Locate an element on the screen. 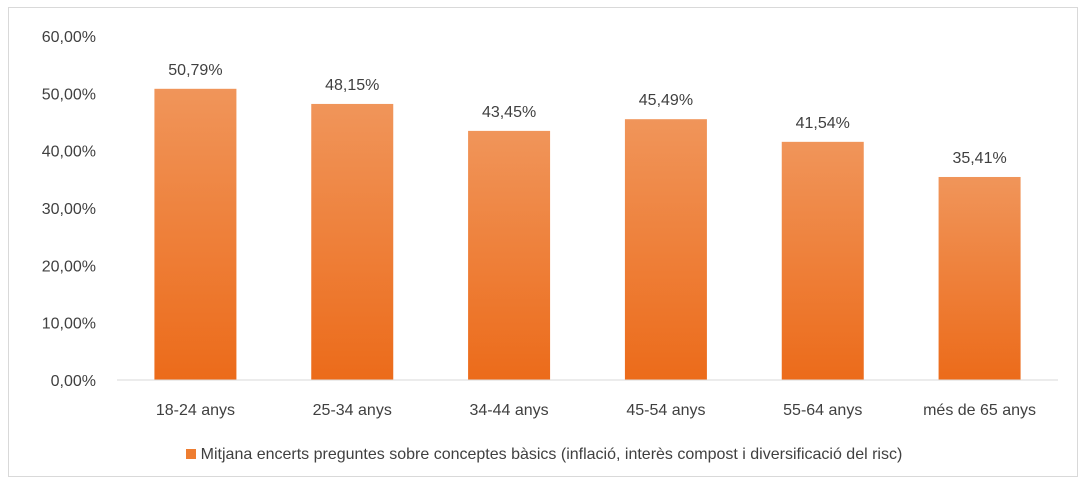 The width and height of the screenshot is (1088, 481). x-tick-label: més de 65 anys is located at coordinates (979, 410).